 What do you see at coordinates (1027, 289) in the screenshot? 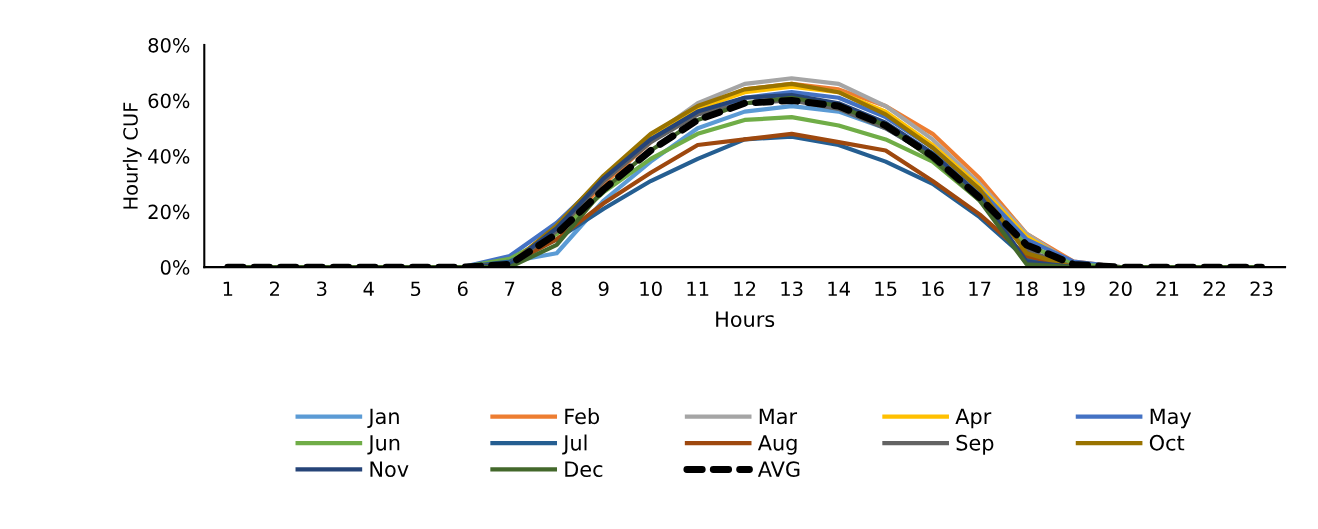
I see `x-tick-label: 18` at bounding box center [1027, 289].